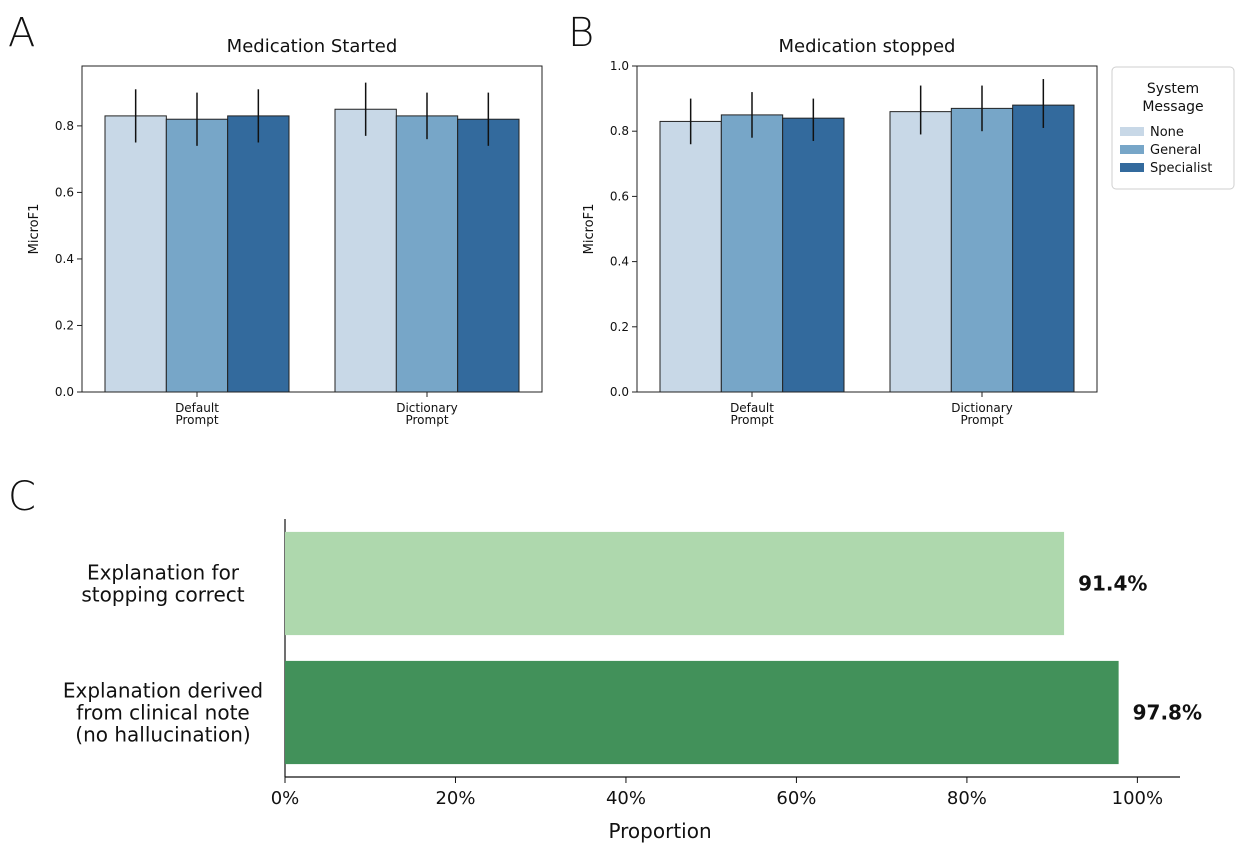 The height and width of the screenshot is (845, 1238). Describe the element at coordinates (1172, 107) in the screenshot. I see `legend-title: Message` at that location.